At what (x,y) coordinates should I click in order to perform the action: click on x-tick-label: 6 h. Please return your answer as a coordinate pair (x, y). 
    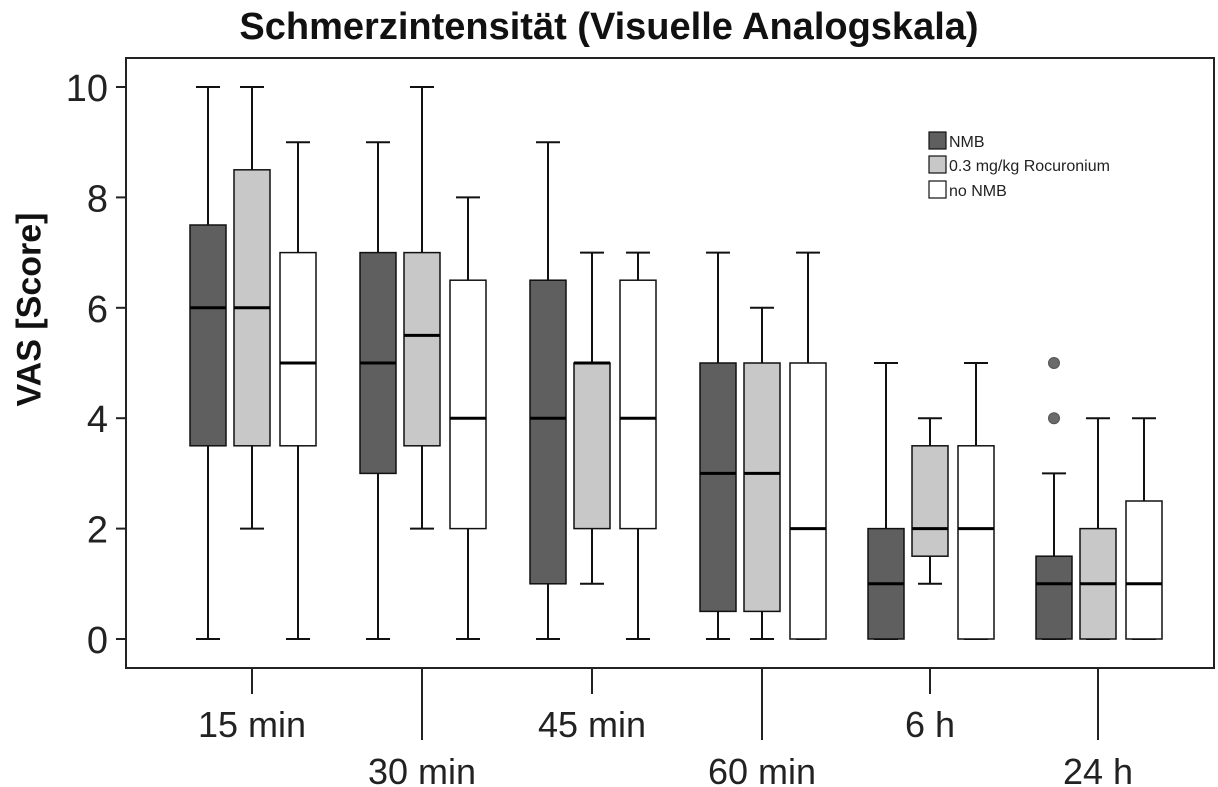
    Looking at the image, I should click on (930, 724).